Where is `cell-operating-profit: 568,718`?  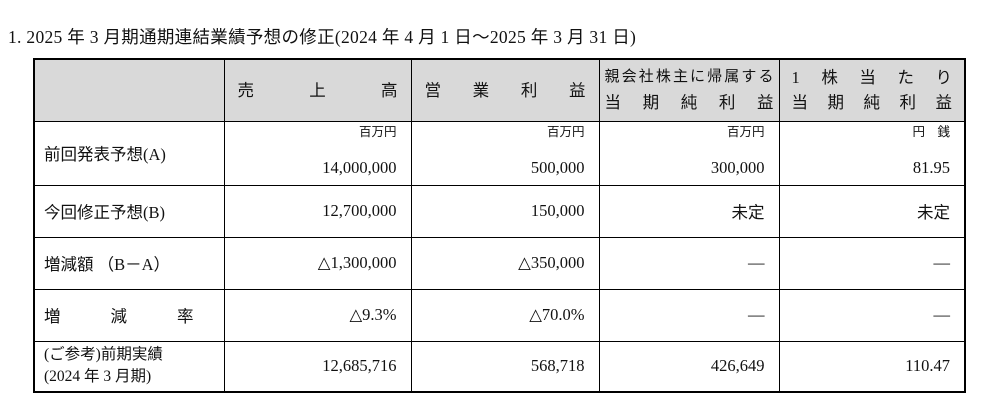 cell-operating-profit: 568,718 is located at coordinates (505, 366).